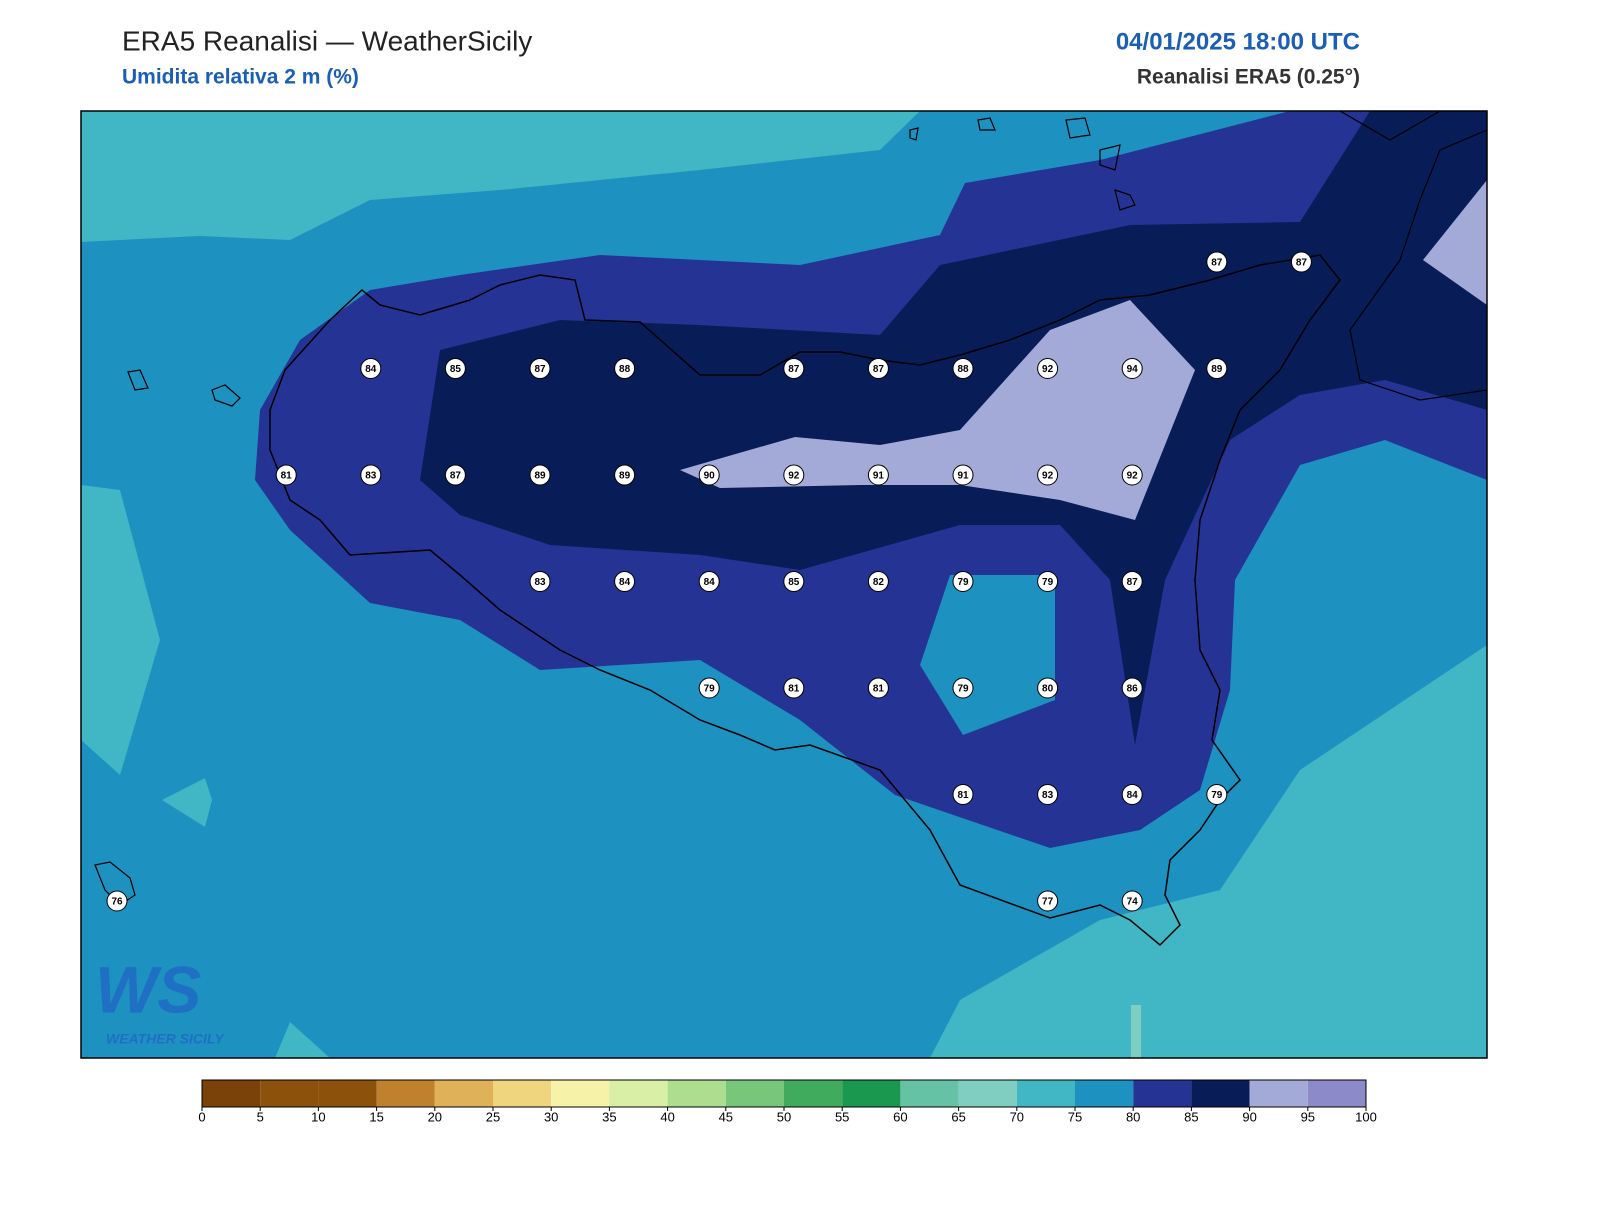 This screenshot has height=1205, width=1600. I want to click on colorbar-tick-label: 45, so click(726, 1116).